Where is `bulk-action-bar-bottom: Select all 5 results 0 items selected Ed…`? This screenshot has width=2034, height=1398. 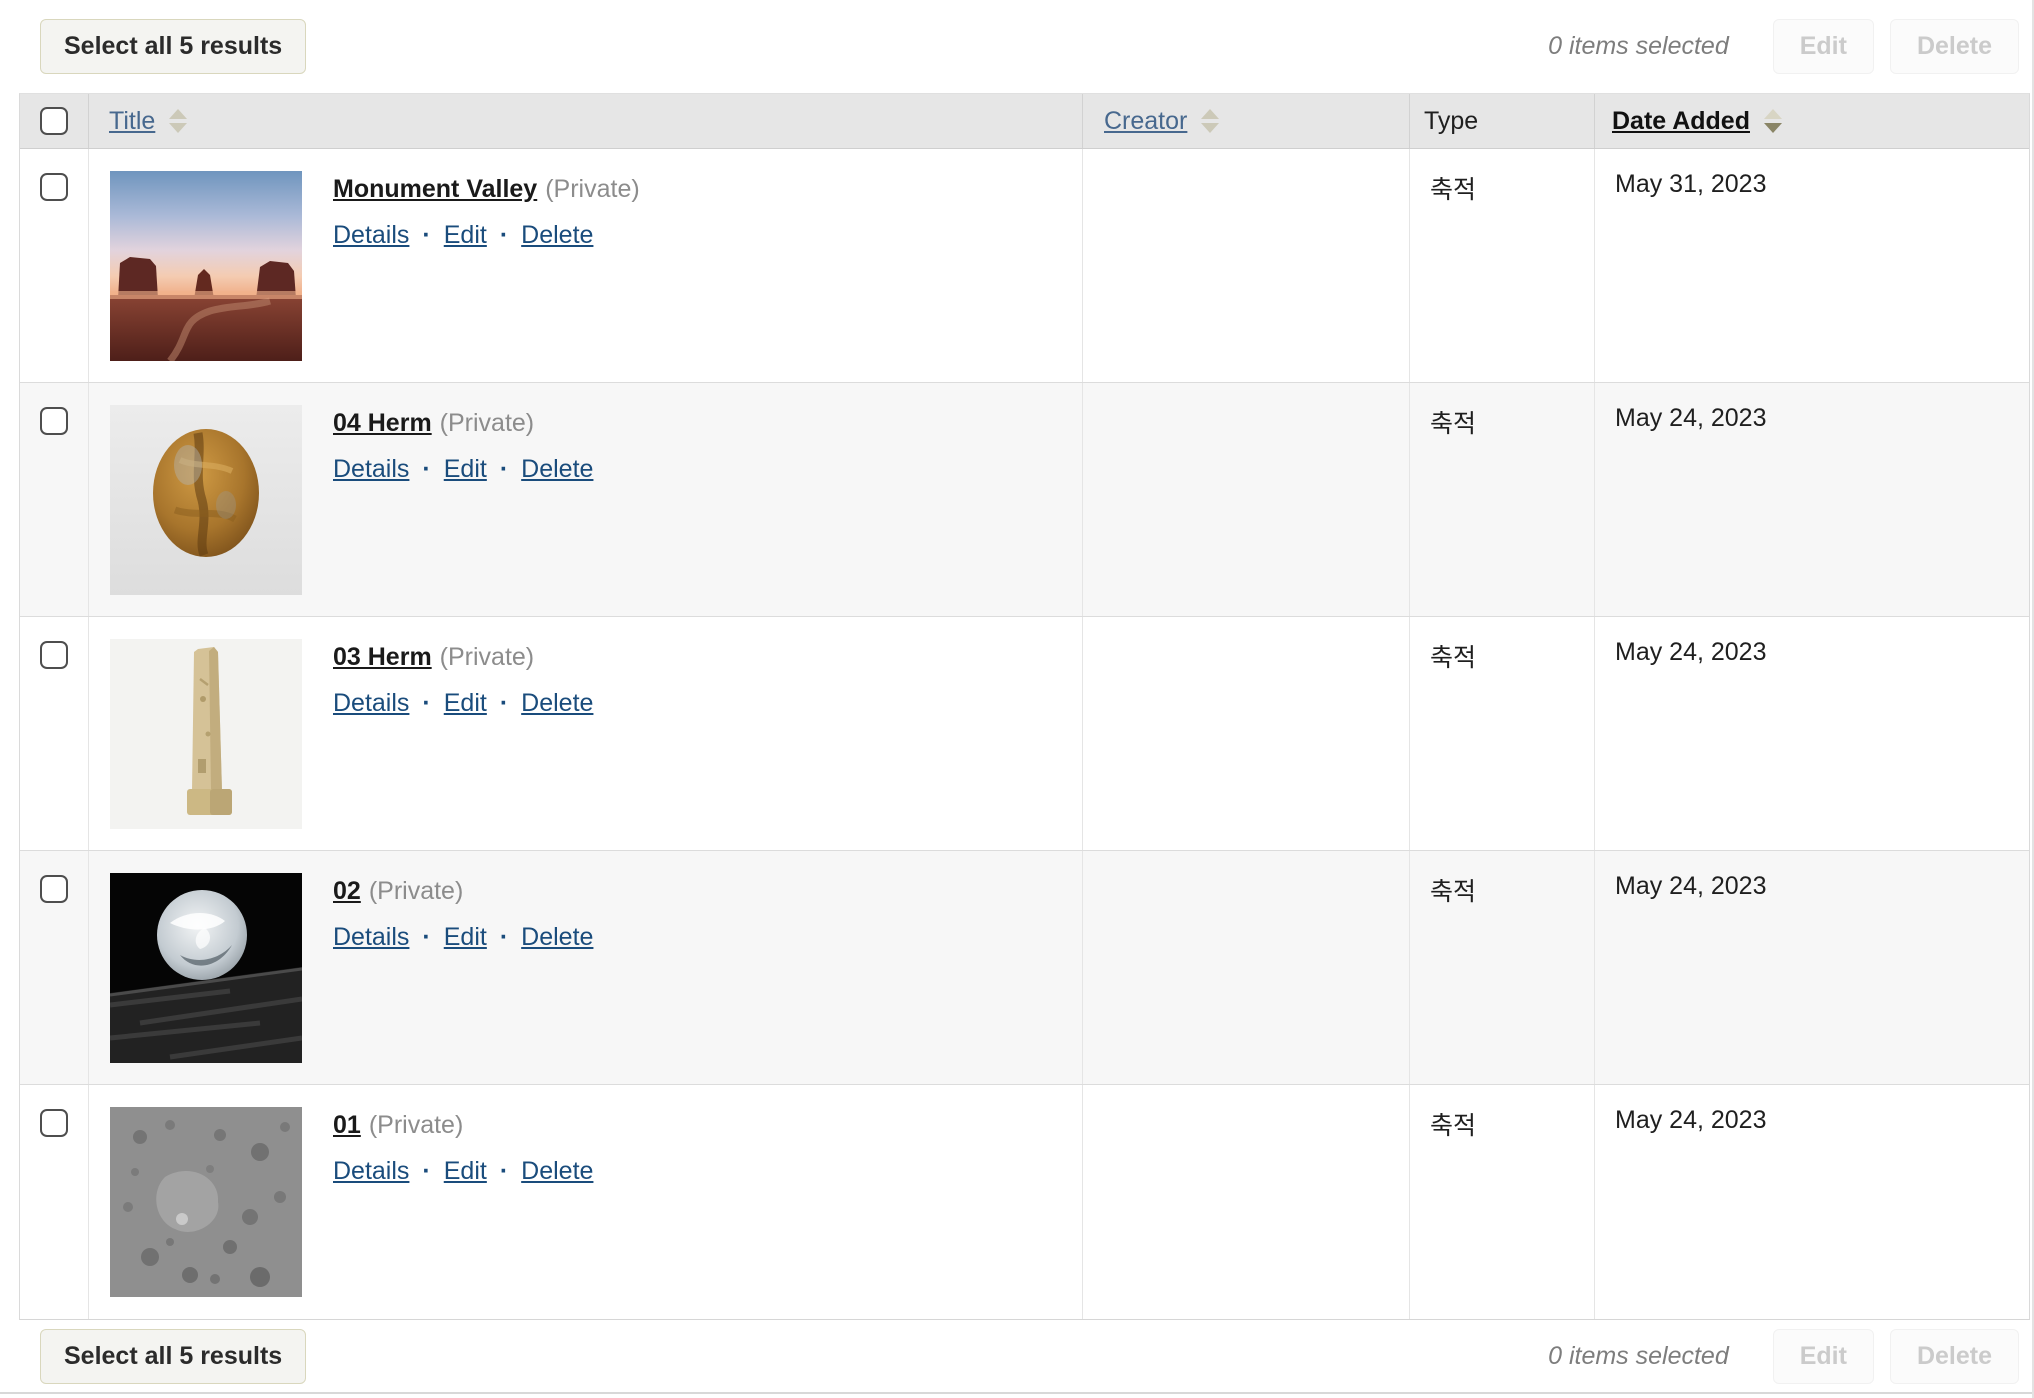 bulk-action-bar-bottom: Select all 5 results 0 items selected Ed… is located at coordinates (1016, 1357).